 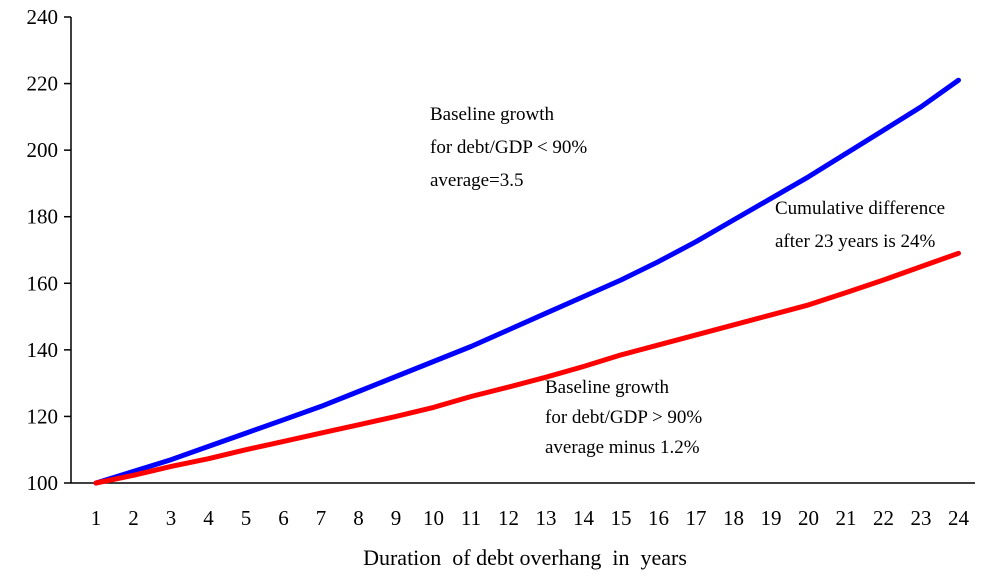 I want to click on annotation-above-90-line-1: Baseline growth, so click(x=607, y=387).